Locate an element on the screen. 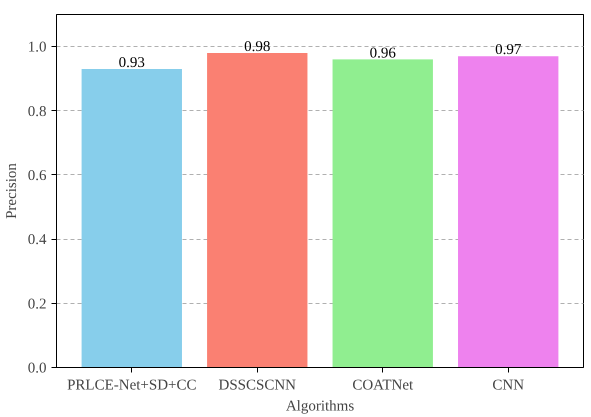 The image size is (591, 417). y-tick-label: 1.0 is located at coordinates (37, 48).